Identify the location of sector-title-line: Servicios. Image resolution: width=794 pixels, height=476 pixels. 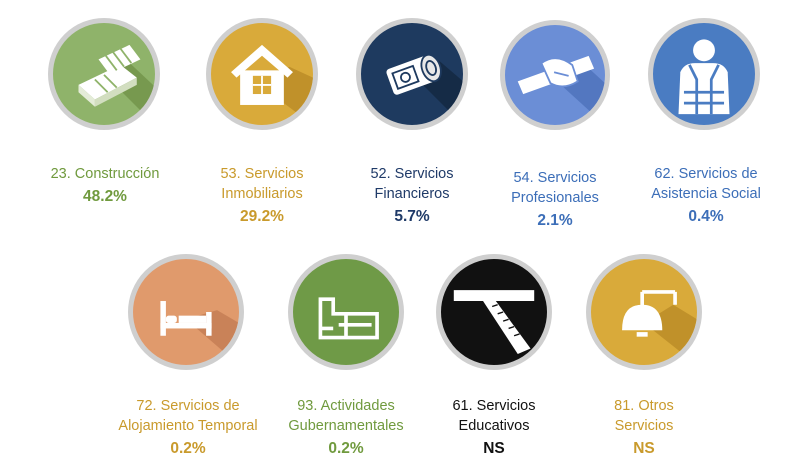
(644, 426).